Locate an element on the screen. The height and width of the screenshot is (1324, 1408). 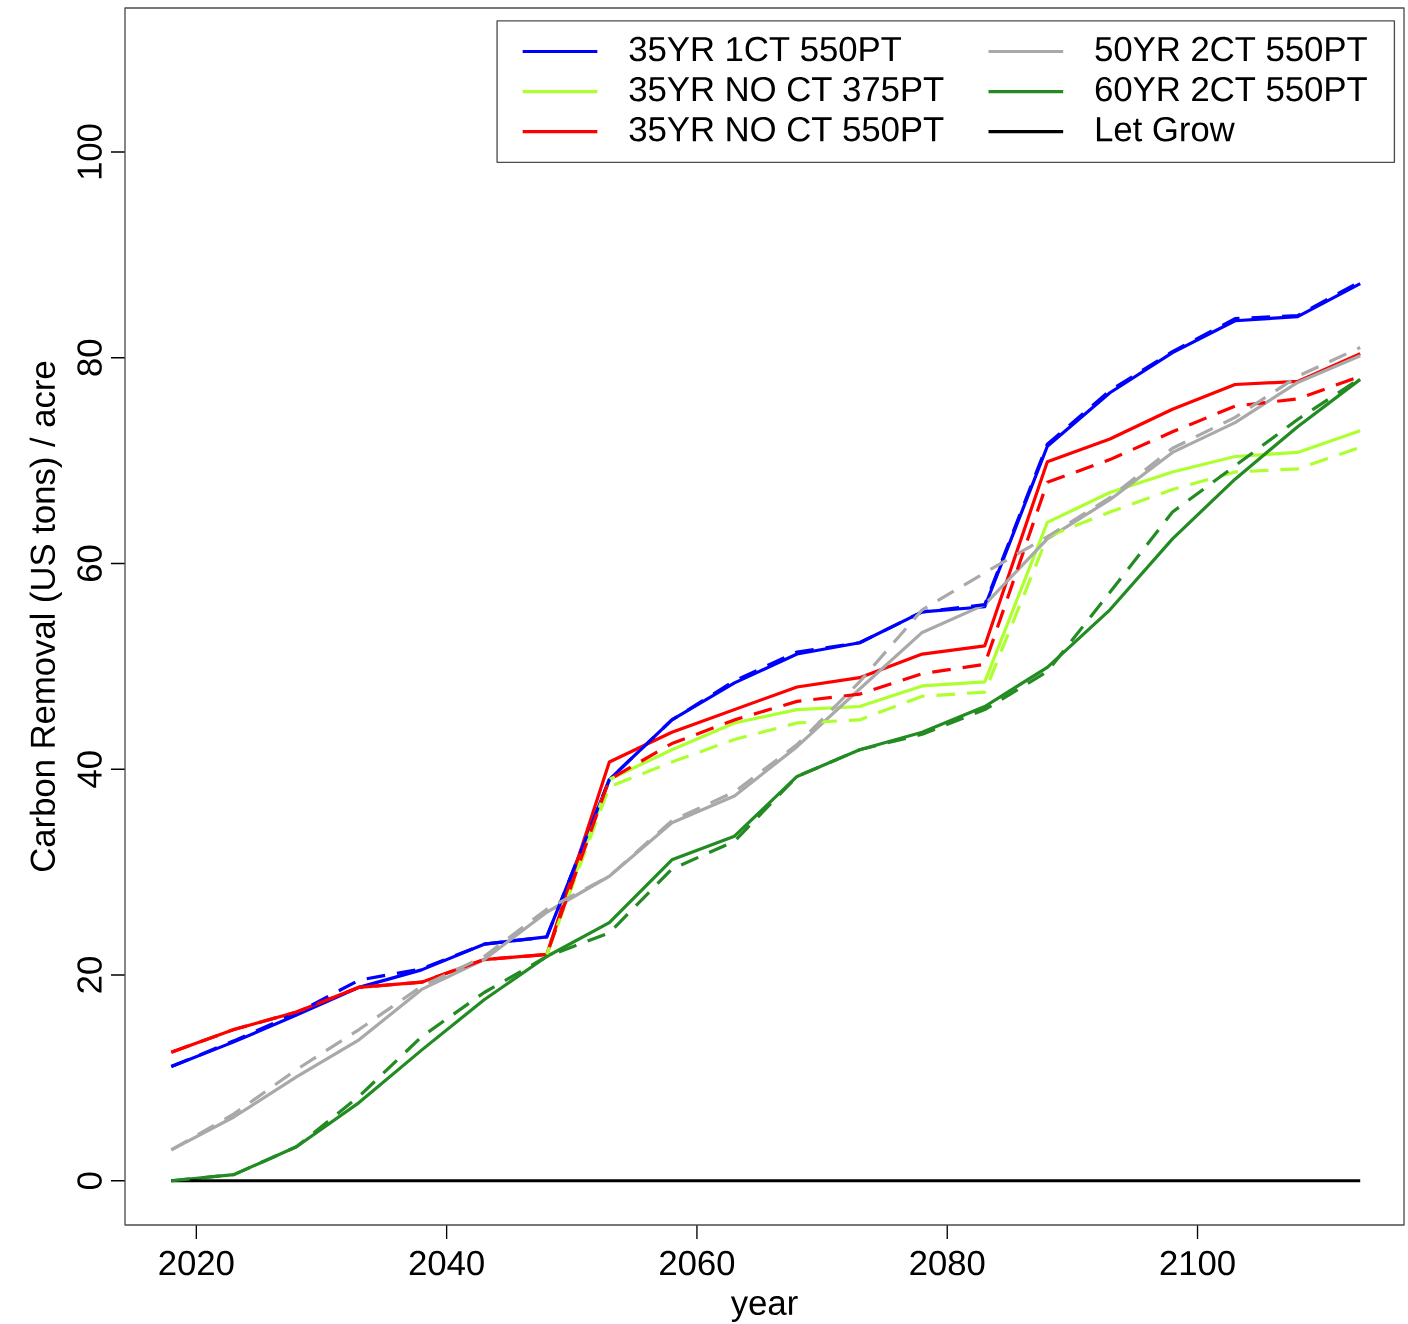
y-axis-title: Carbon Removal (US tons) / acre is located at coordinates (45, 616).